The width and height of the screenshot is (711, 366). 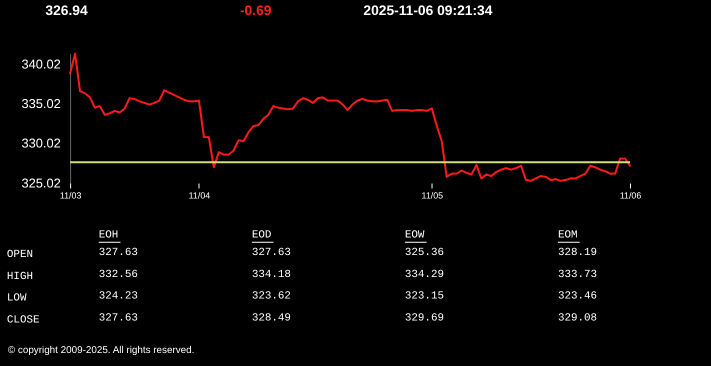 What do you see at coordinates (568, 235) in the screenshot?
I see `category-label: EOM` at bounding box center [568, 235].